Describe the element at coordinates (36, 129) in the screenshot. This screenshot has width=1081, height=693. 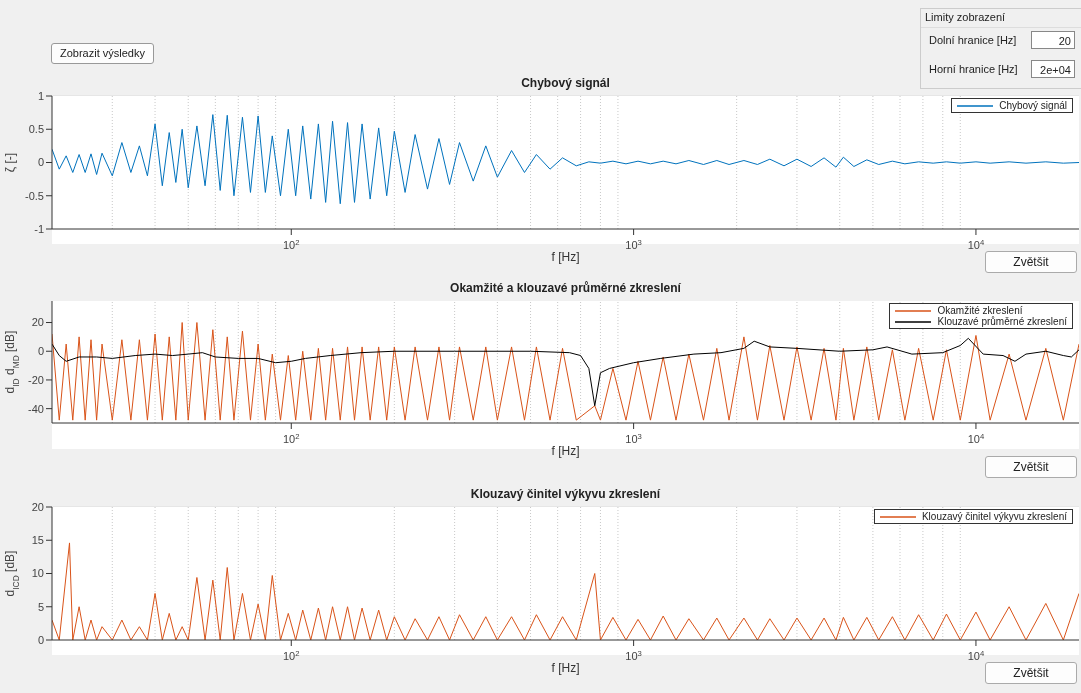
I see `y-tick-label: 0.5` at that location.